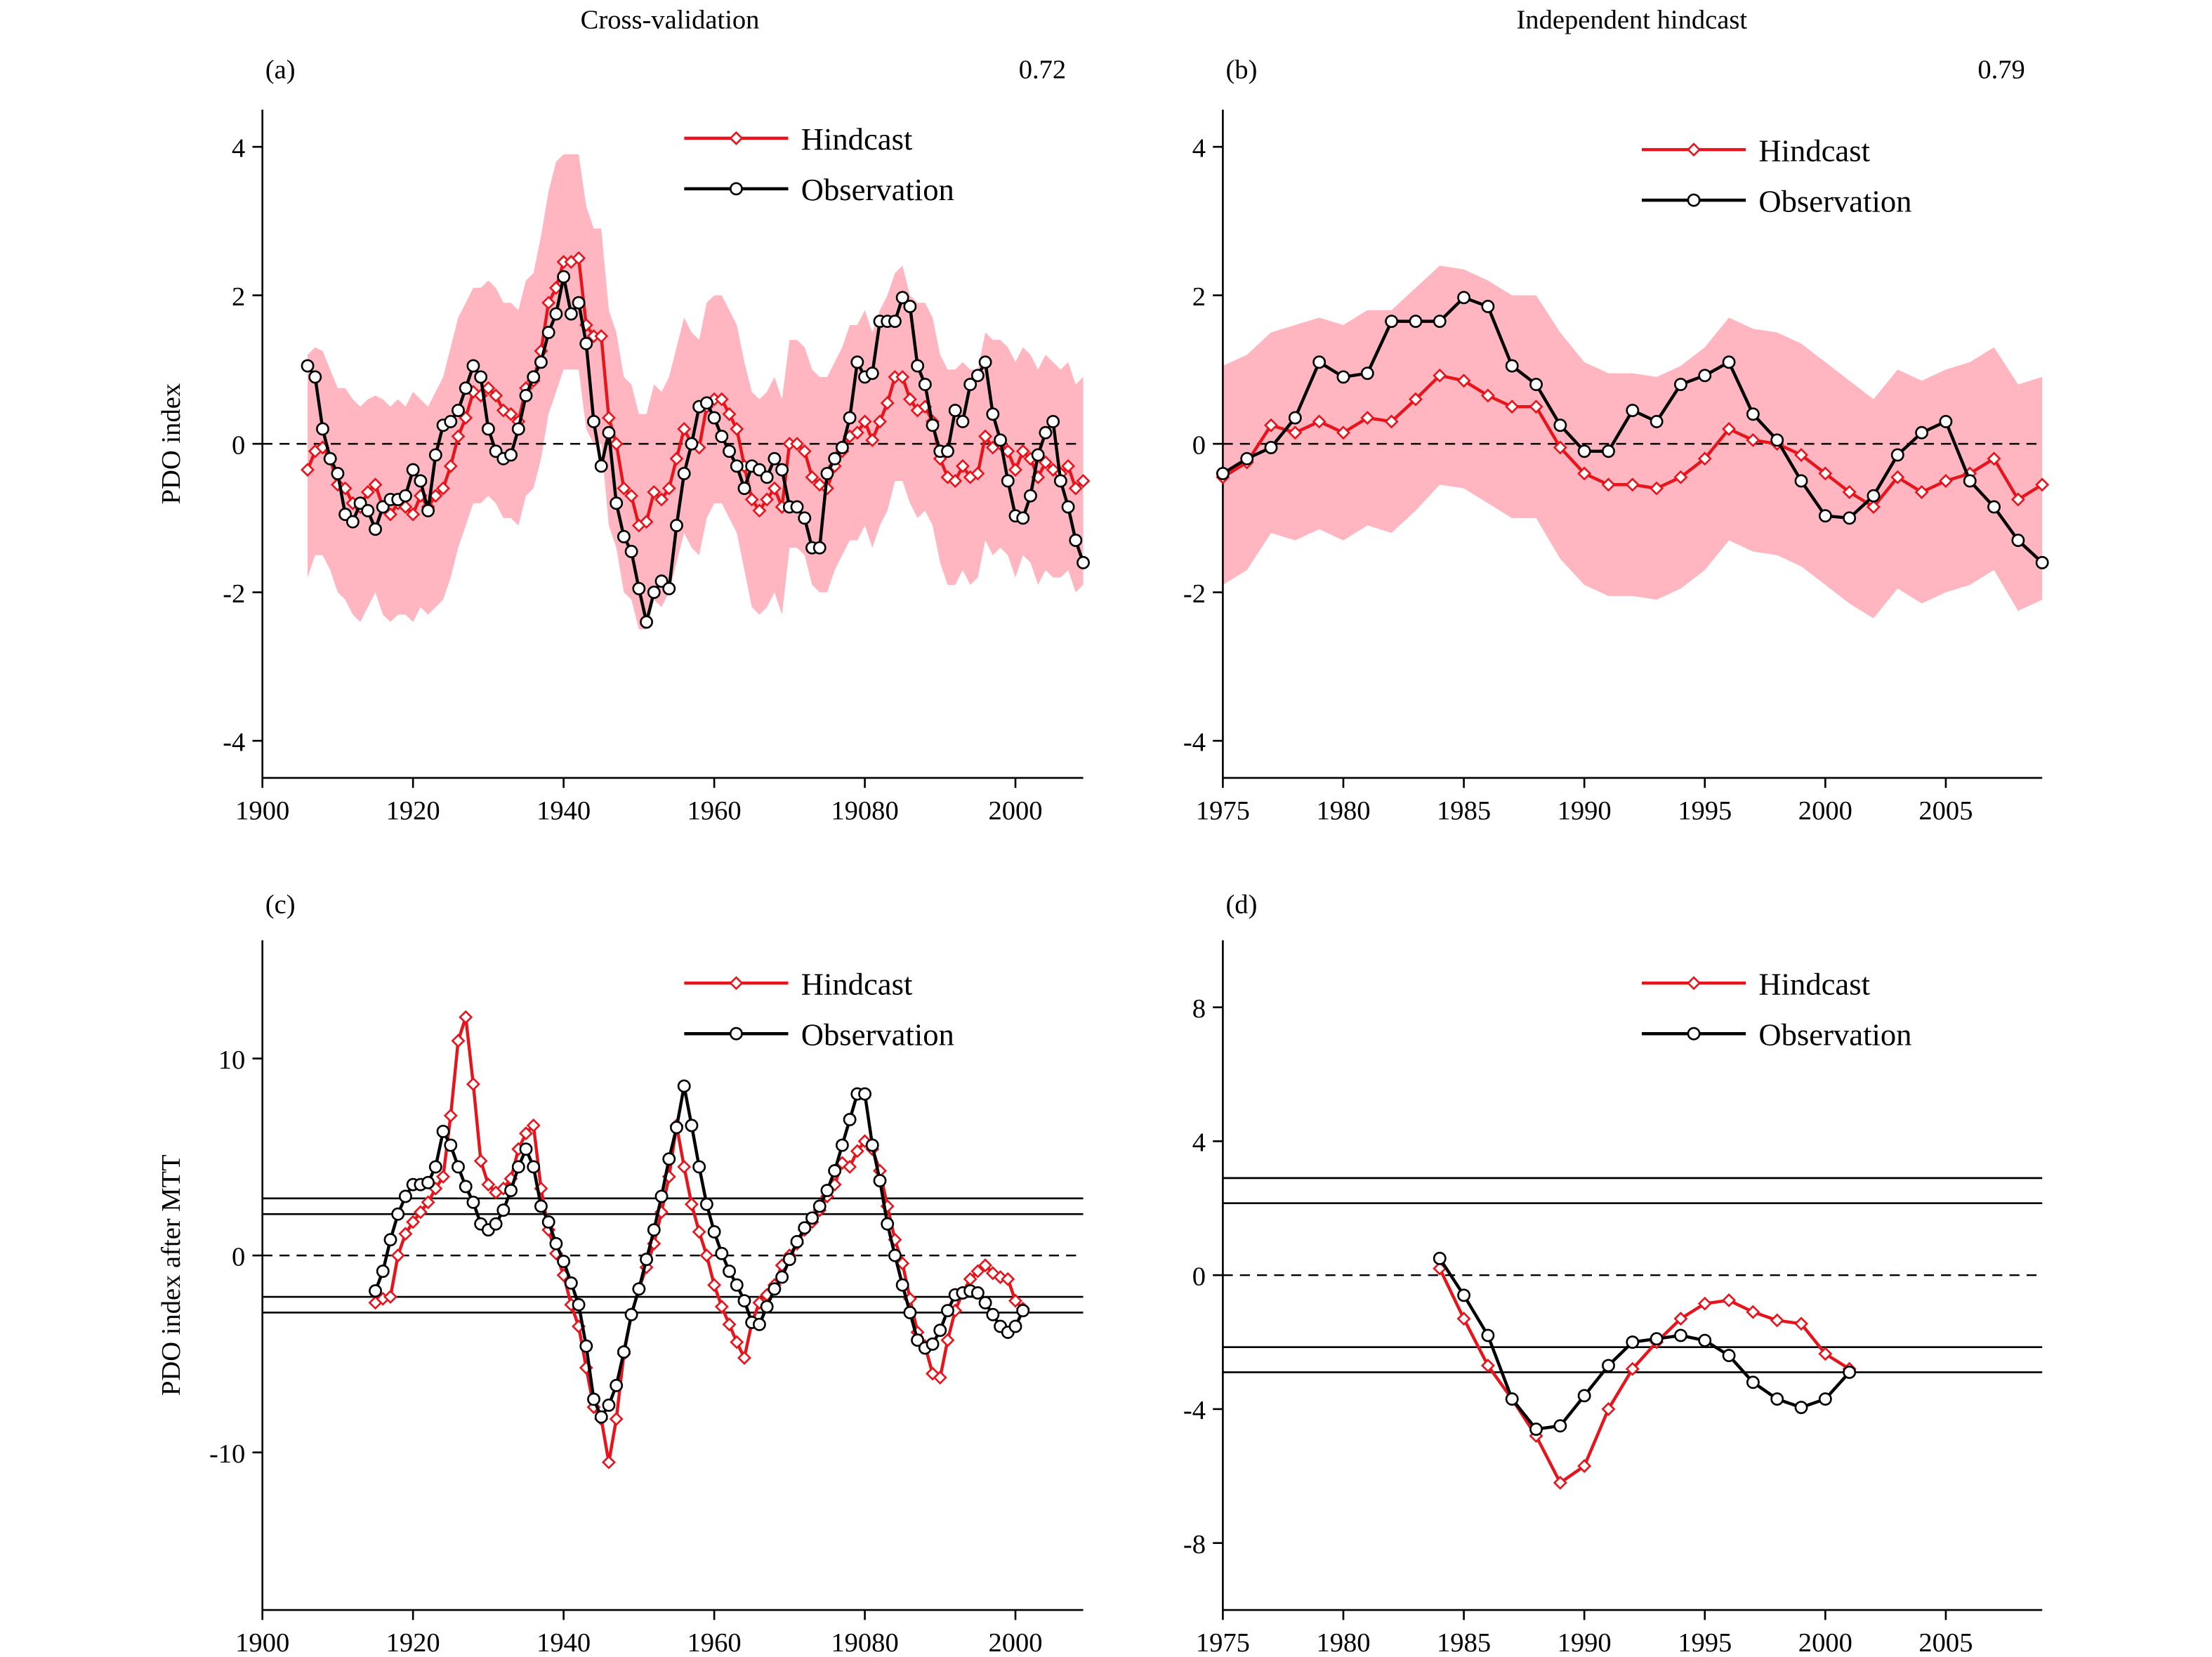 The image size is (2212, 1657). What do you see at coordinates (563, 1642) in the screenshot?
I see `x-tick-label: 1940` at bounding box center [563, 1642].